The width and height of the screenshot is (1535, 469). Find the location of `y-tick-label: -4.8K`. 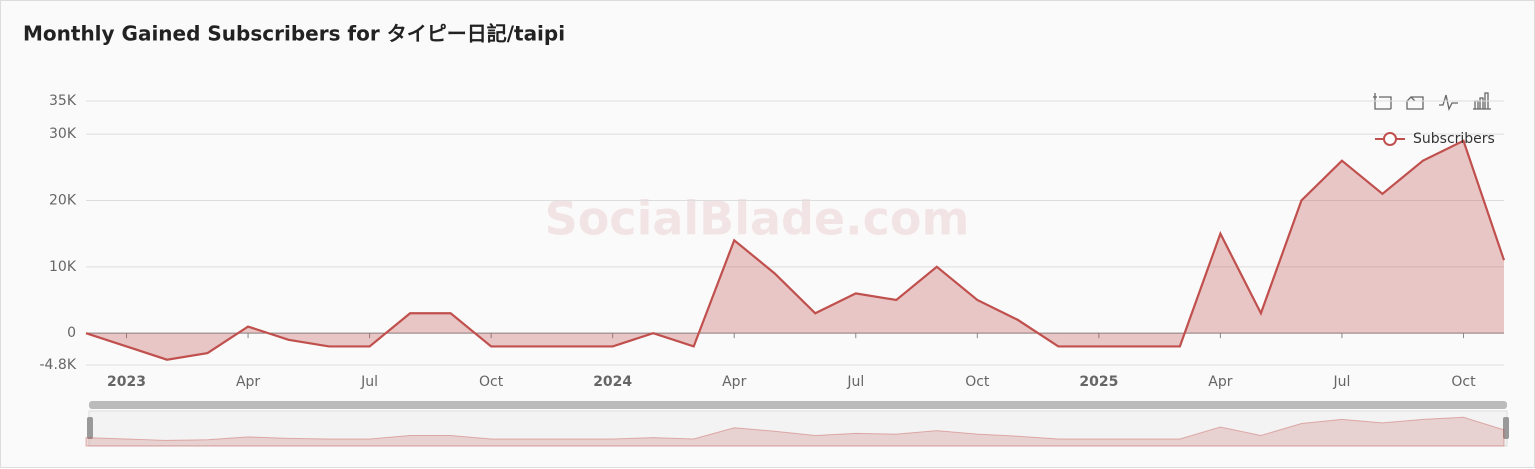

y-tick-label: -4.8K is located at coordinates (58, 365).